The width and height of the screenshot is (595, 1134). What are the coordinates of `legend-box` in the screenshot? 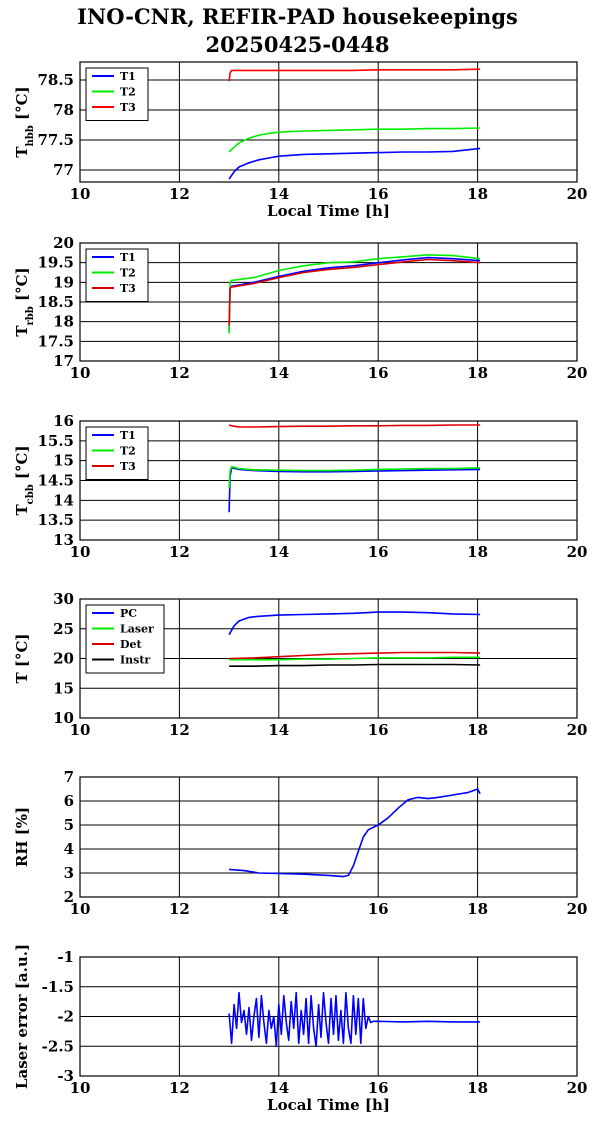 It's located at (125, 639).